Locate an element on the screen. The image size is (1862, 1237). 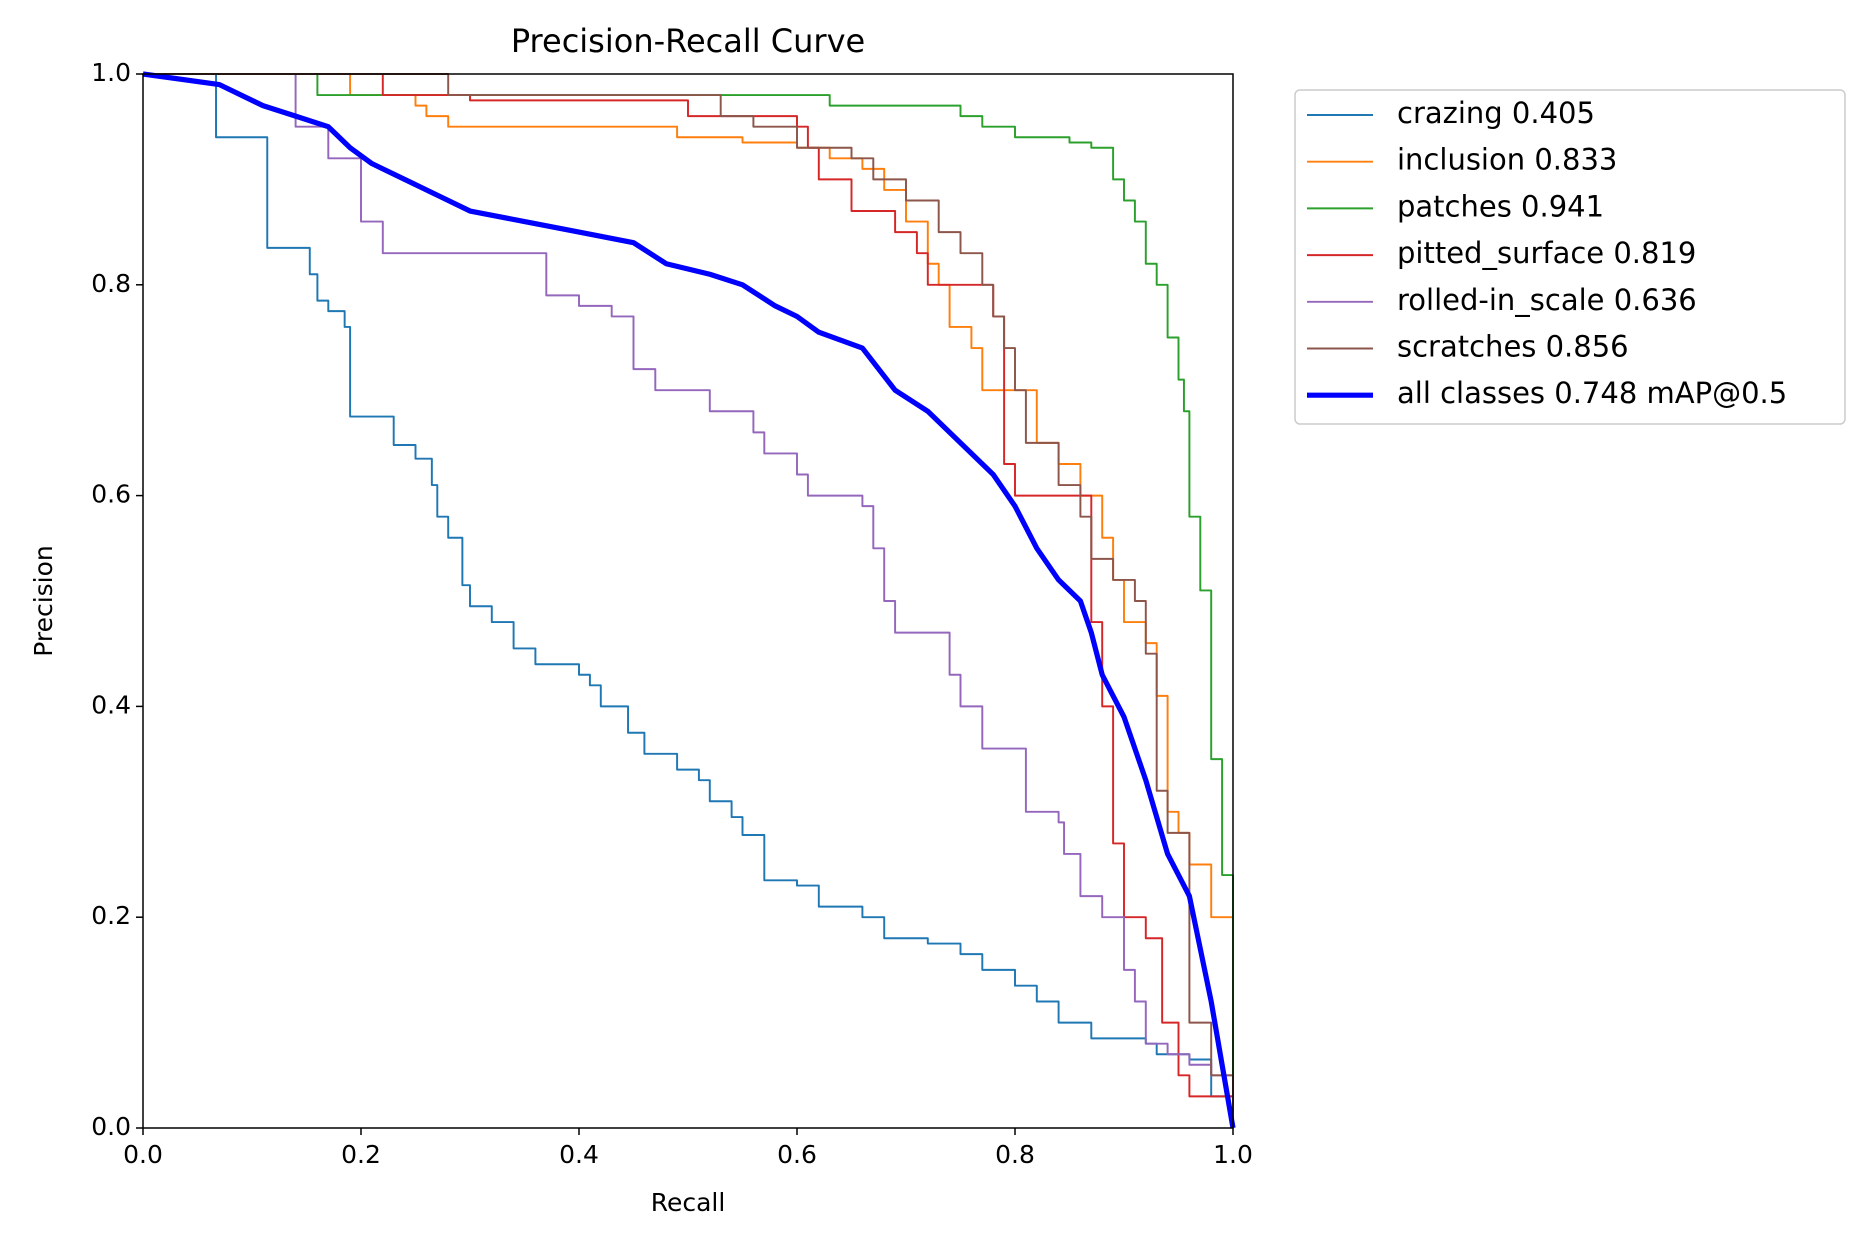
x-tick-label: 0.2 is located at coordinates (361, 1154).